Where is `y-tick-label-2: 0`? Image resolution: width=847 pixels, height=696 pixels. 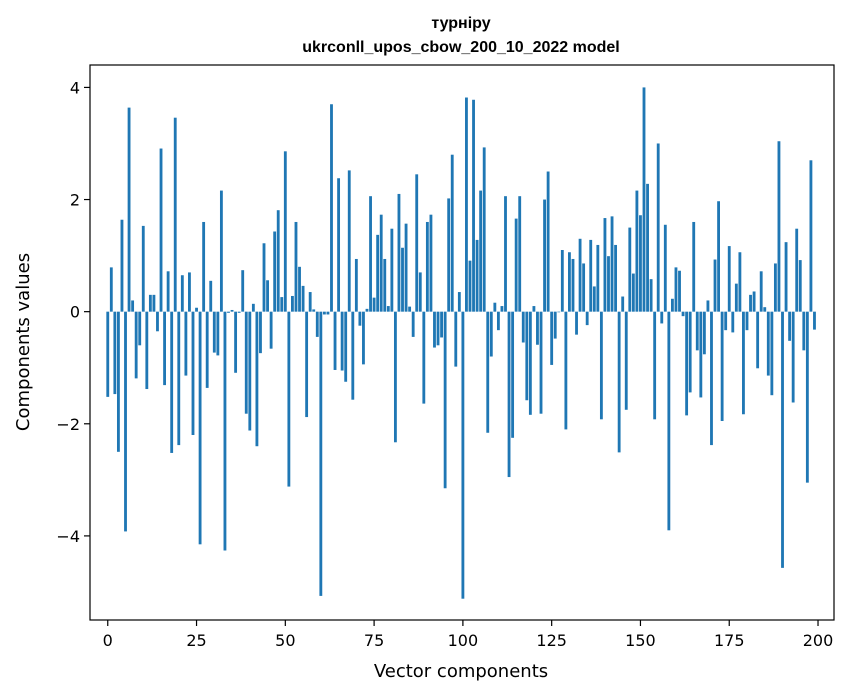 y-tick-label-2: 0 is located at coordinates (75, 312).